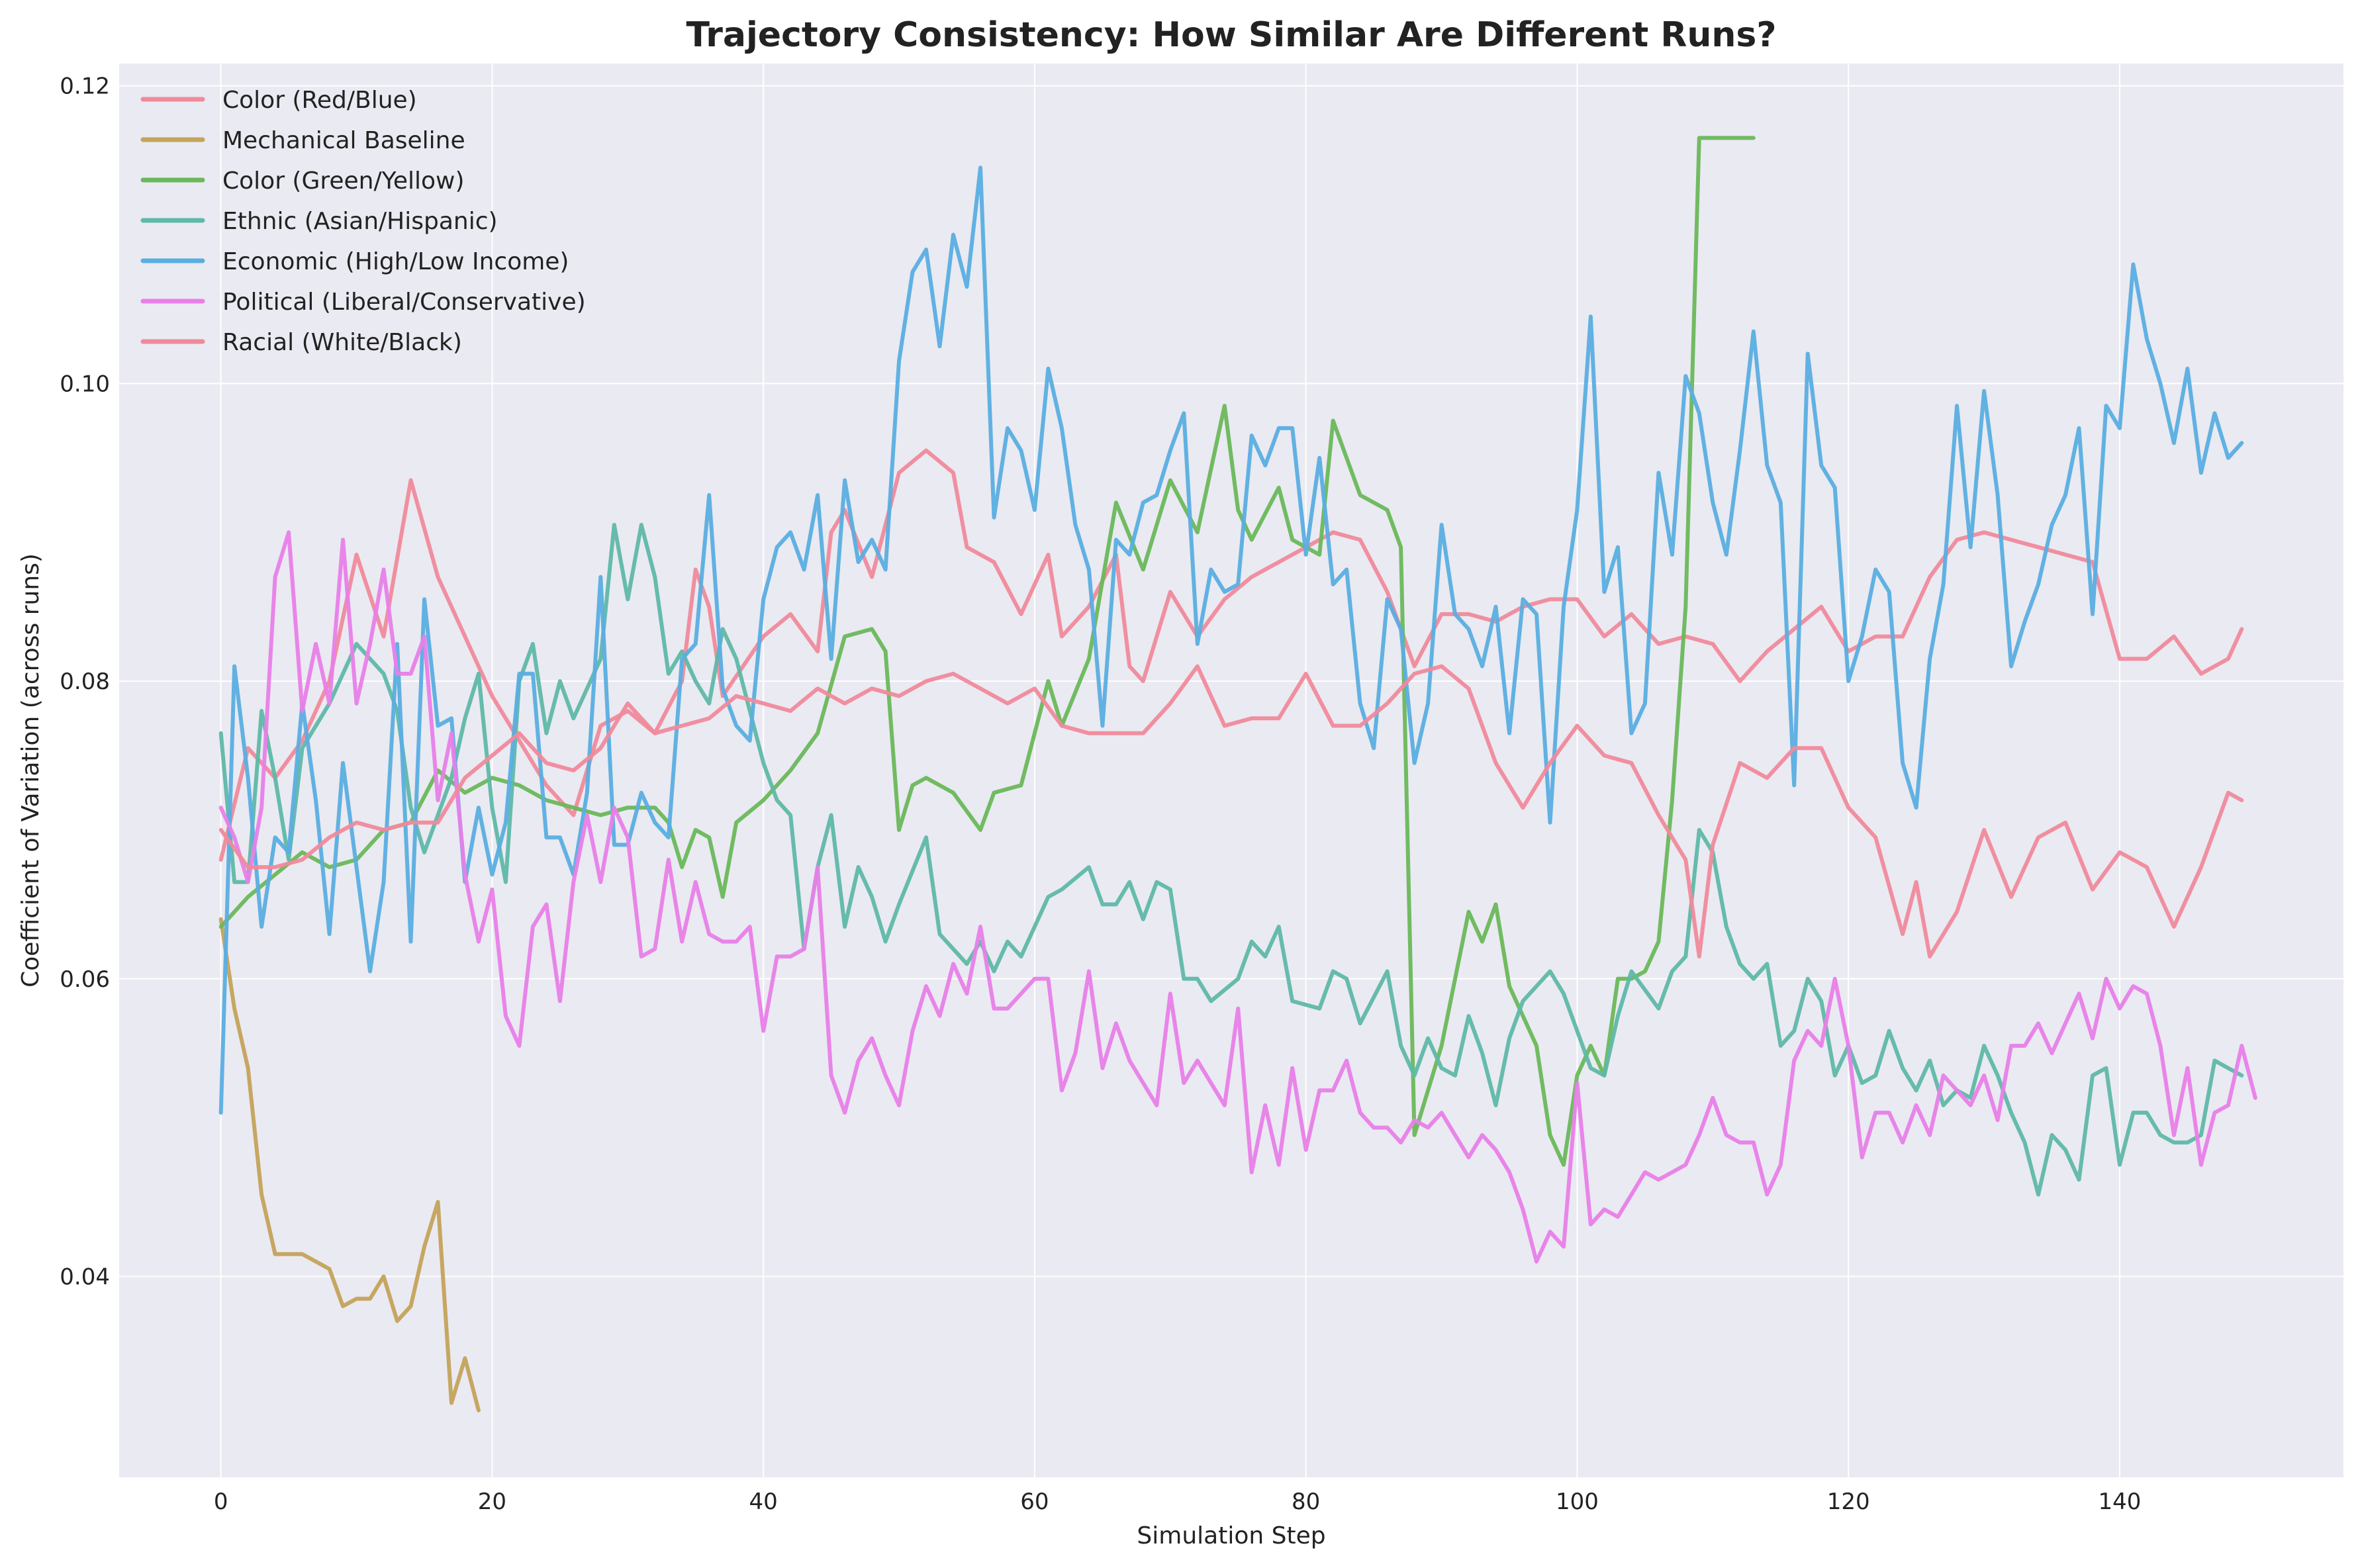 The image size is (2362, 1568). I want to click on y-tick-label: 0.06, so click(85, 979).